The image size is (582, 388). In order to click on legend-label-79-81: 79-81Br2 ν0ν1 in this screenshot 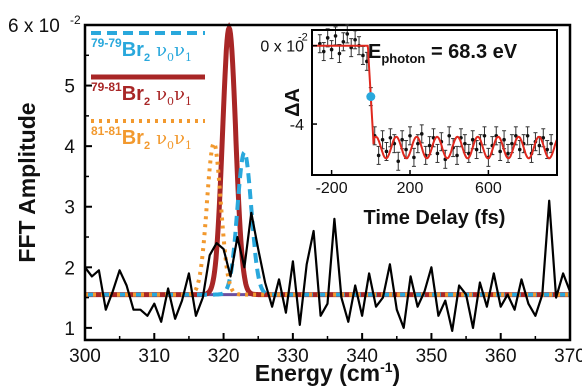, I will do `click(141, 94)`.